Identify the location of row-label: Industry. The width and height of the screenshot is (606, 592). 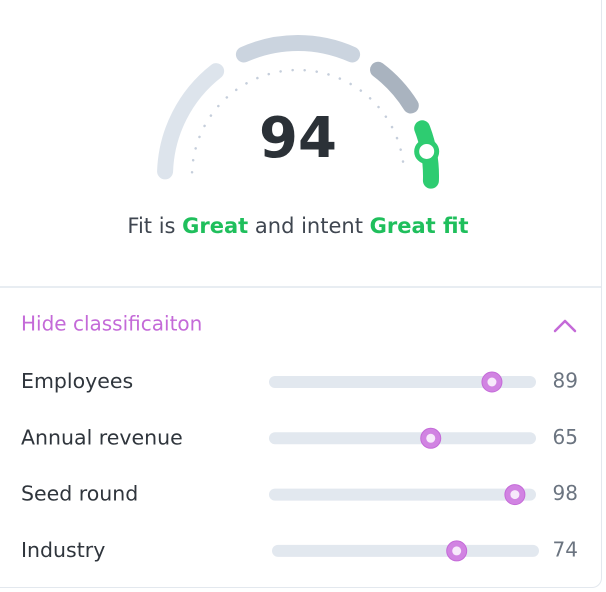
(63, 550).